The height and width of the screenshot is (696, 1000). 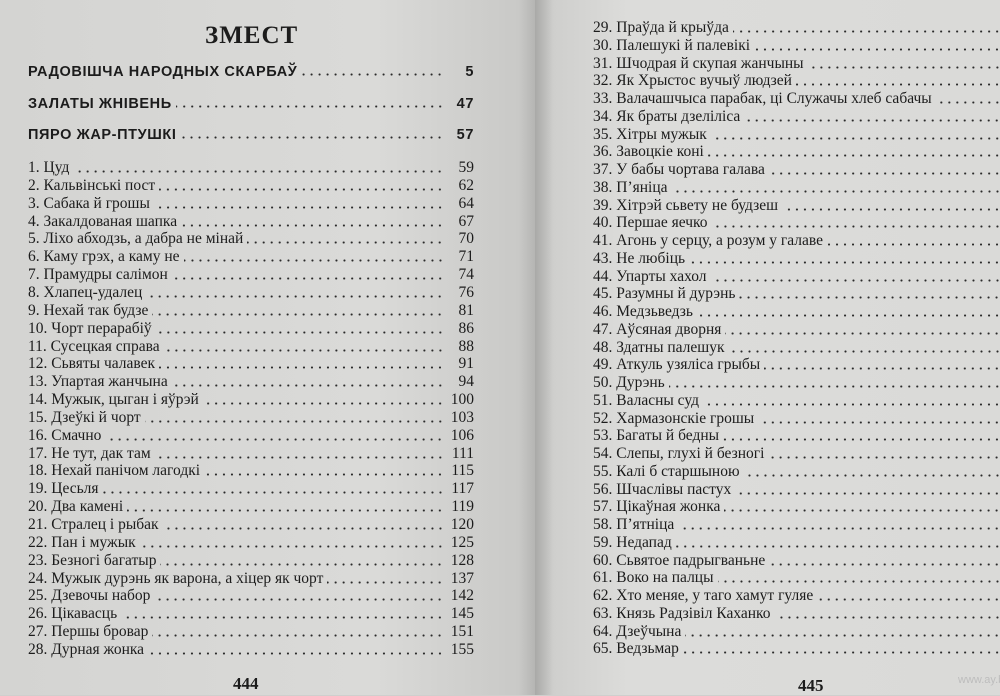 What do you see at coordinates (633, 525) in the screenshot?
I see `entry-title: 58. П’ятніца` at bounding box center [633, 525].